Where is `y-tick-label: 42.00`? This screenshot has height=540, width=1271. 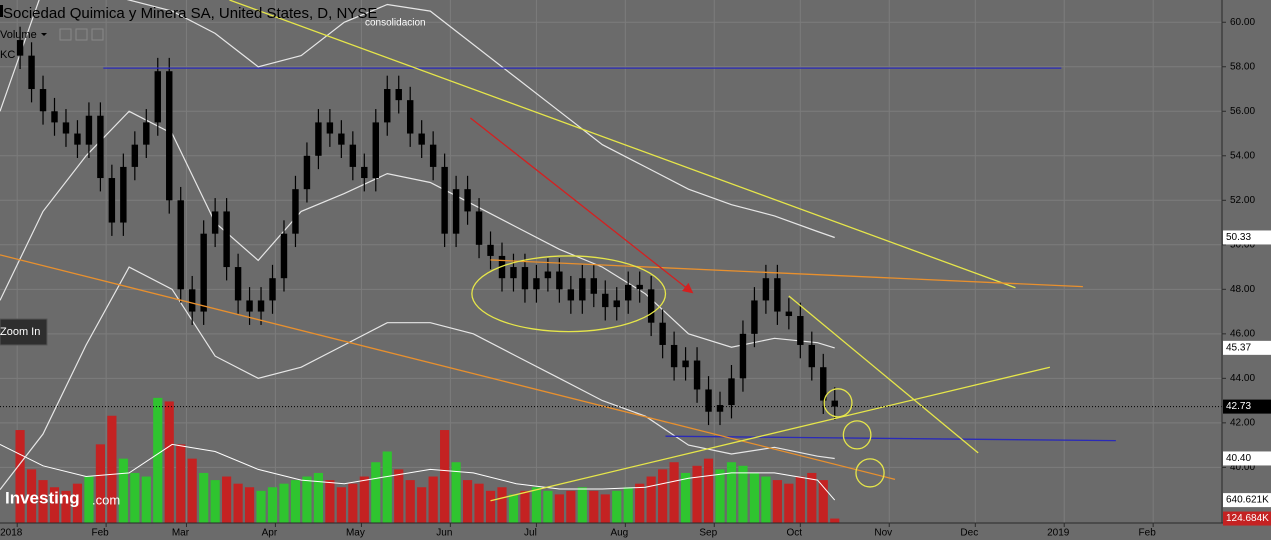 y-tick-label: 42.00 is located at coordinates (1242, 422).